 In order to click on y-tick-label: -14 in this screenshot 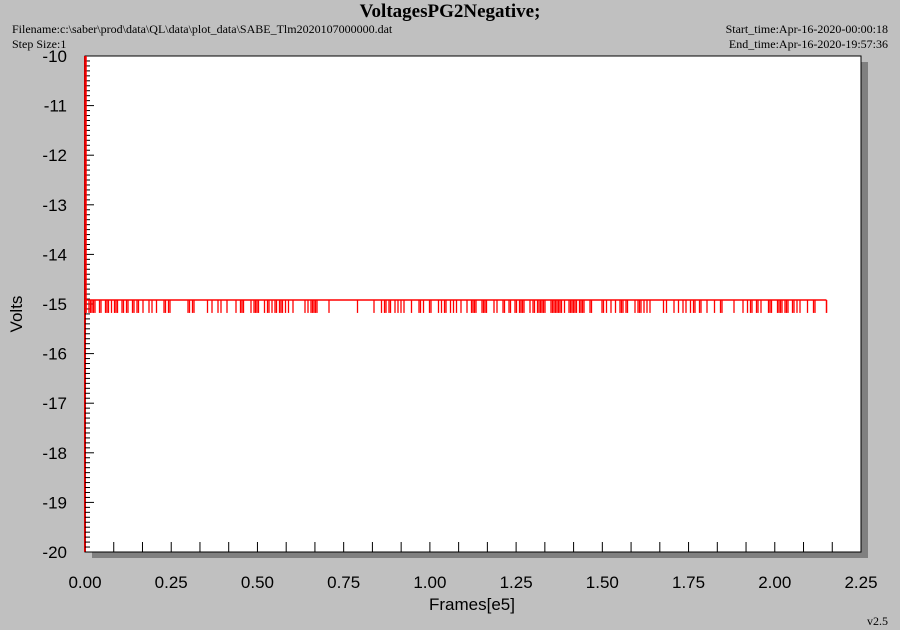, I will do `click(54, 254)`.